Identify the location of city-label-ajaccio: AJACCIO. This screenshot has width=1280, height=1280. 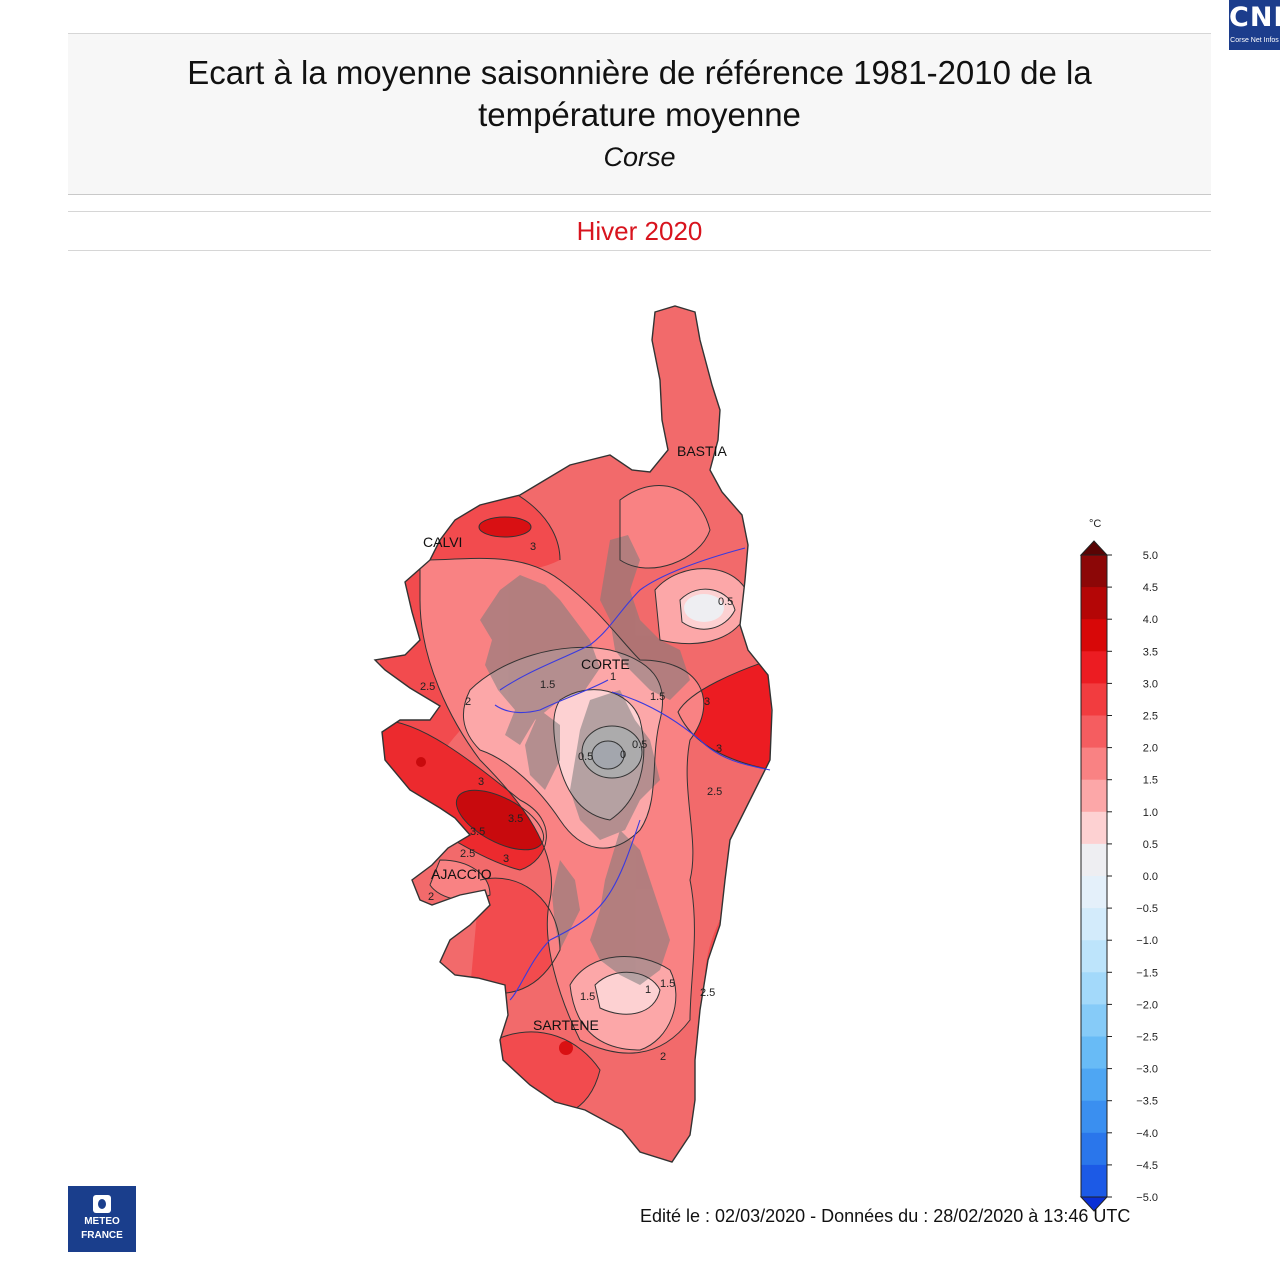
(461, 874).